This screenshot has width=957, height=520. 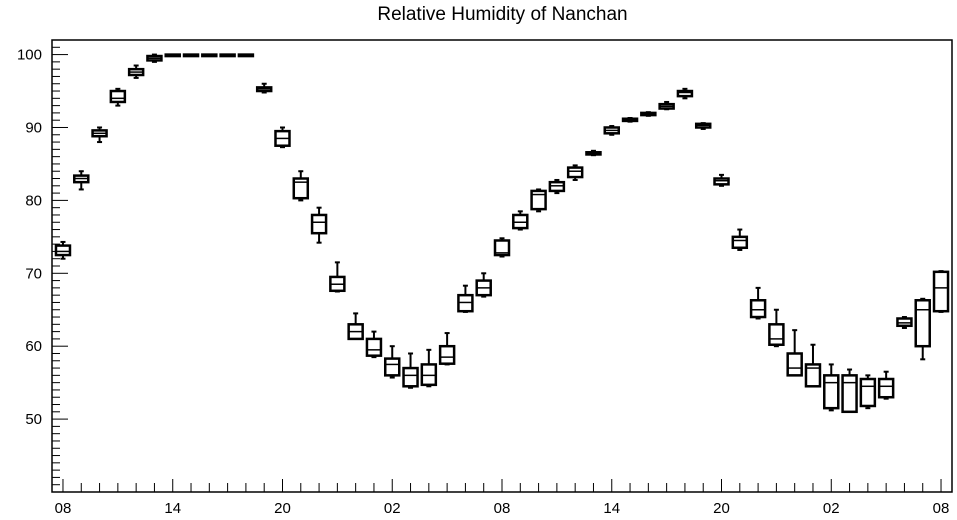 What do you see at coordinates (33, 200) in the screenshot?
I see `y-tick-label: 80` at bounding box center [33, 200].